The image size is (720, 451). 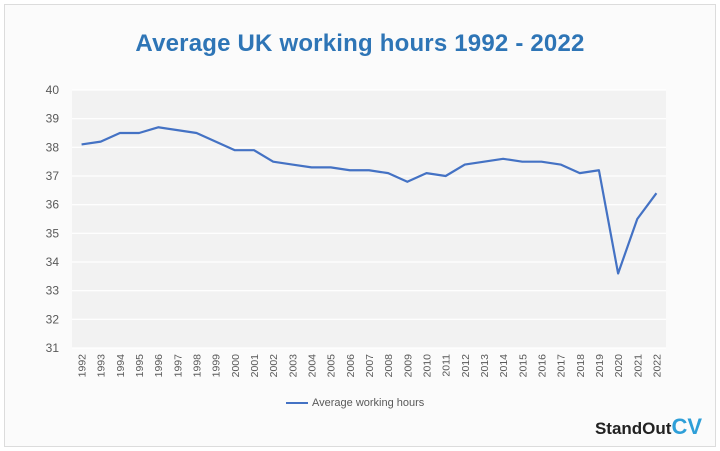 What do you see at coordinates (351, 366) in the screenshot?
I see `x-tick-label: 2006` at bounding box center [351, 366].